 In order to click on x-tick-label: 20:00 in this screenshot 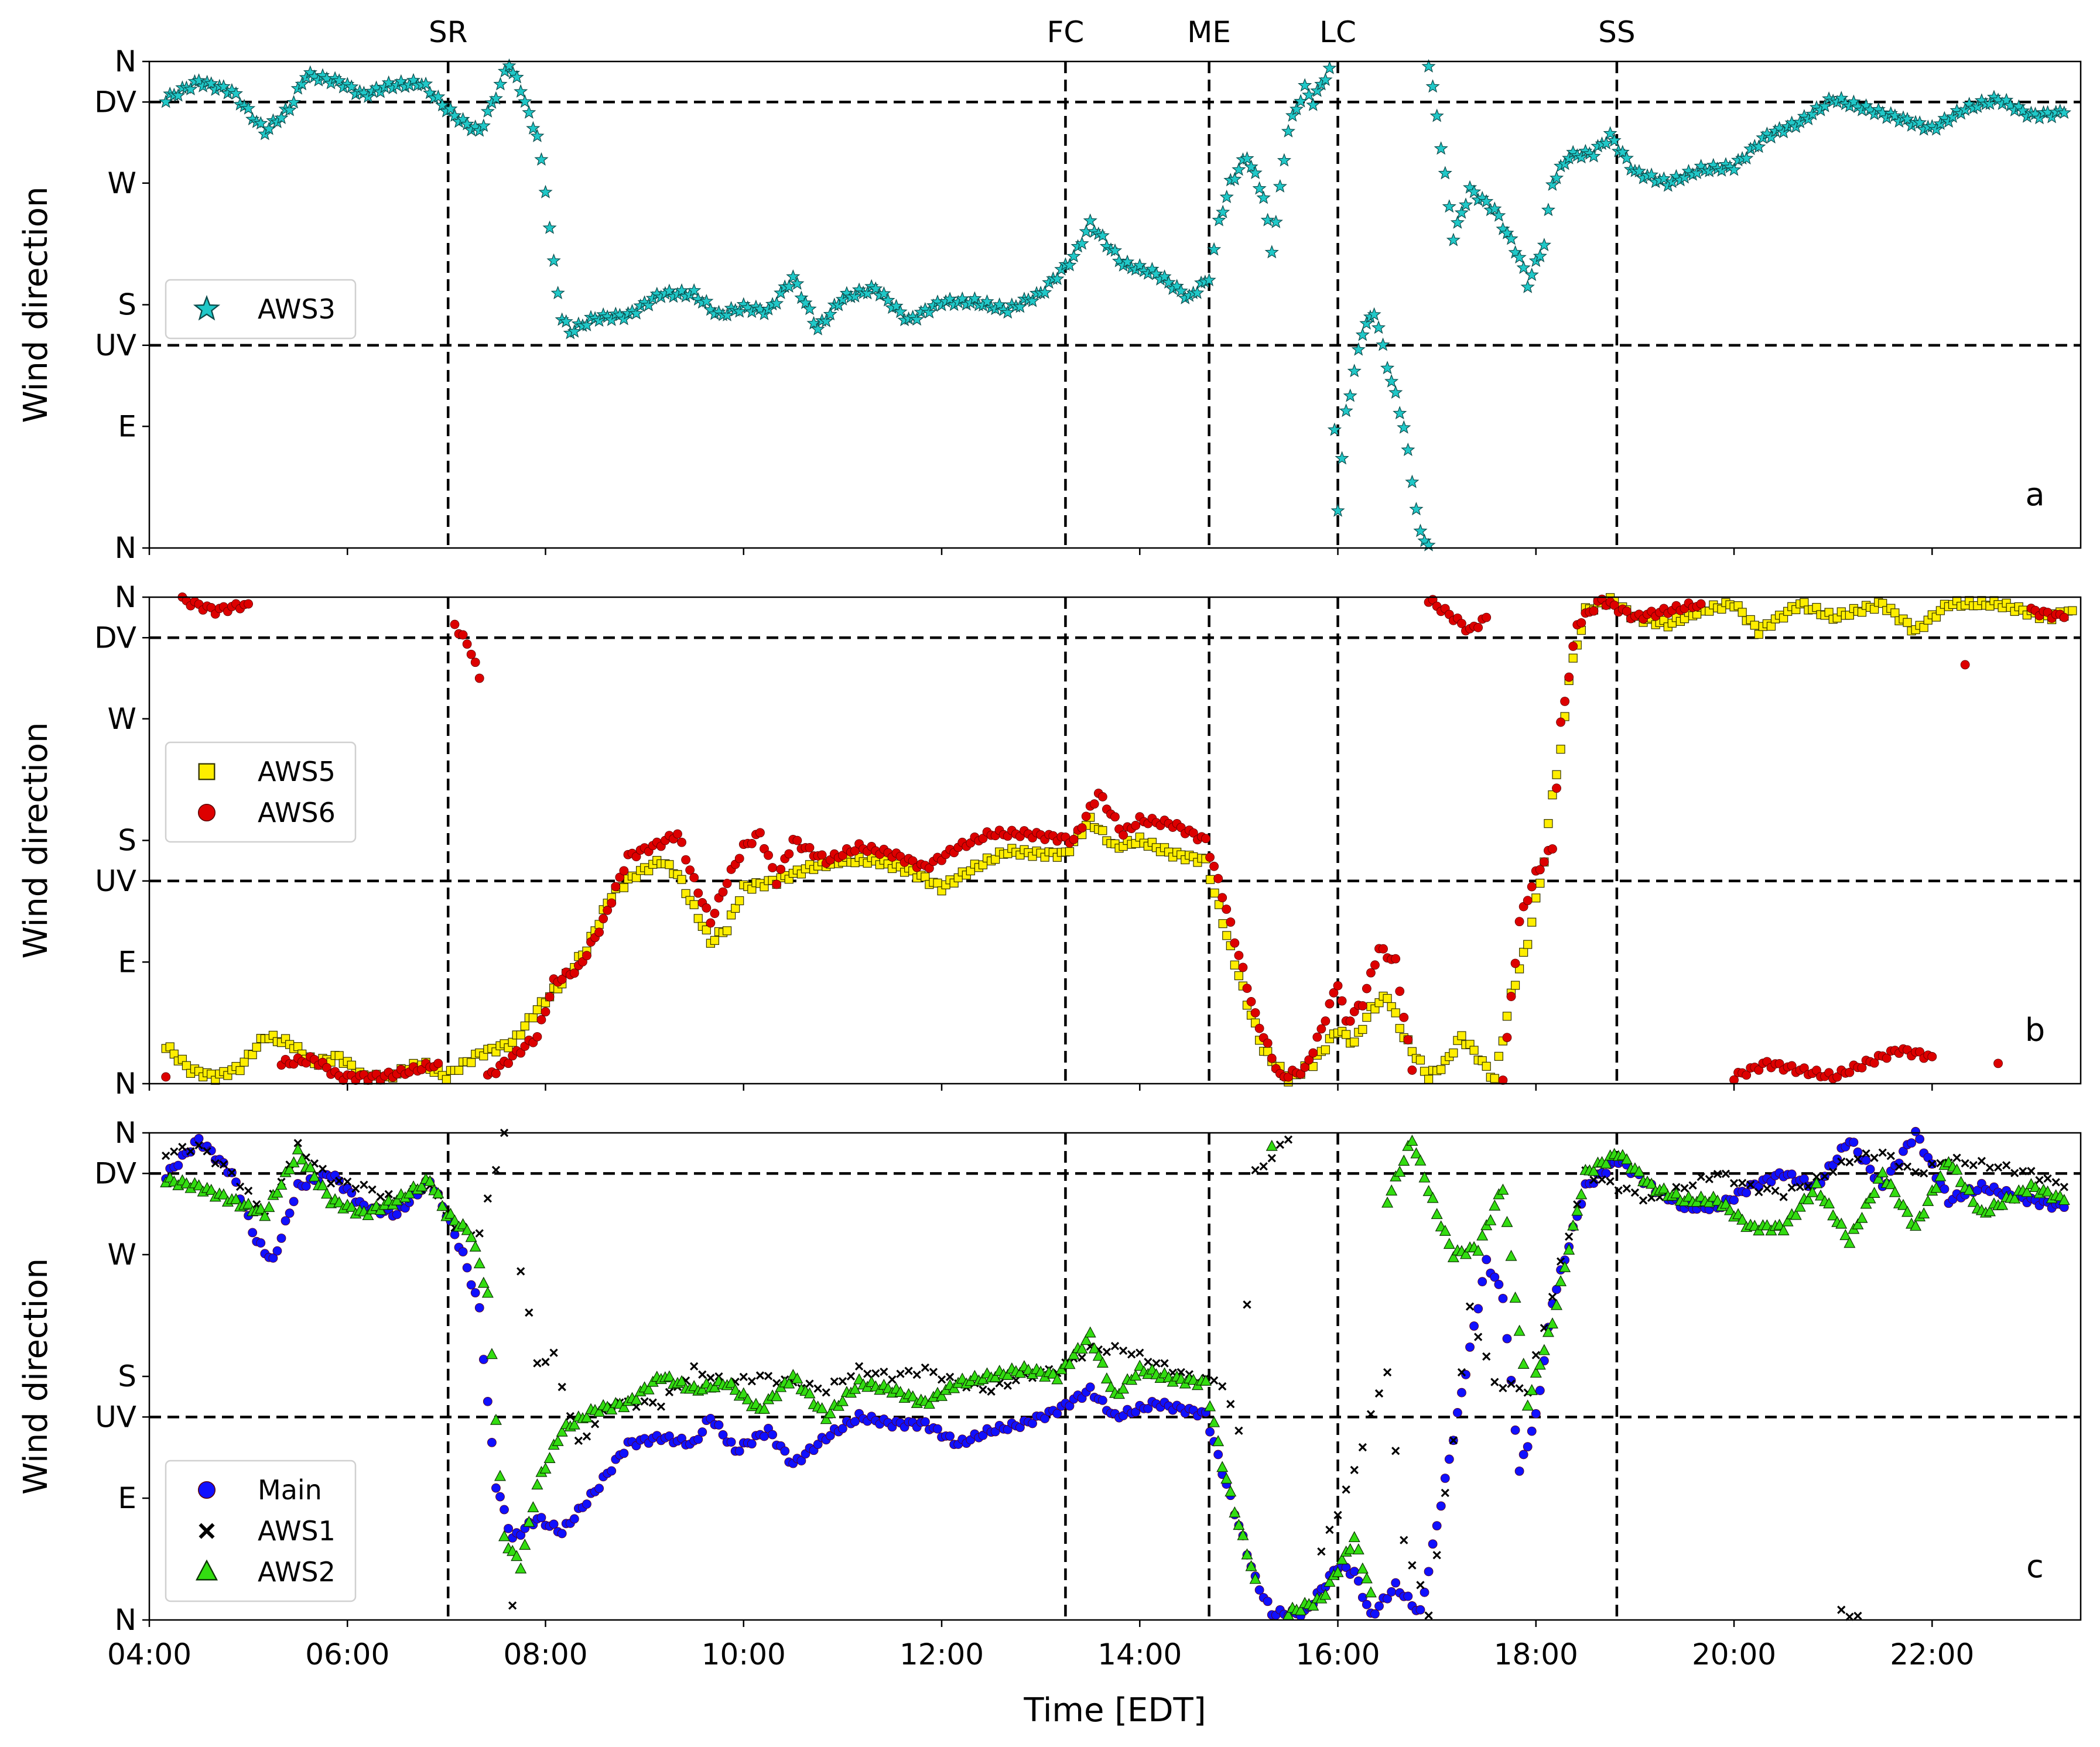, I will do `click(1734, 1654)`.